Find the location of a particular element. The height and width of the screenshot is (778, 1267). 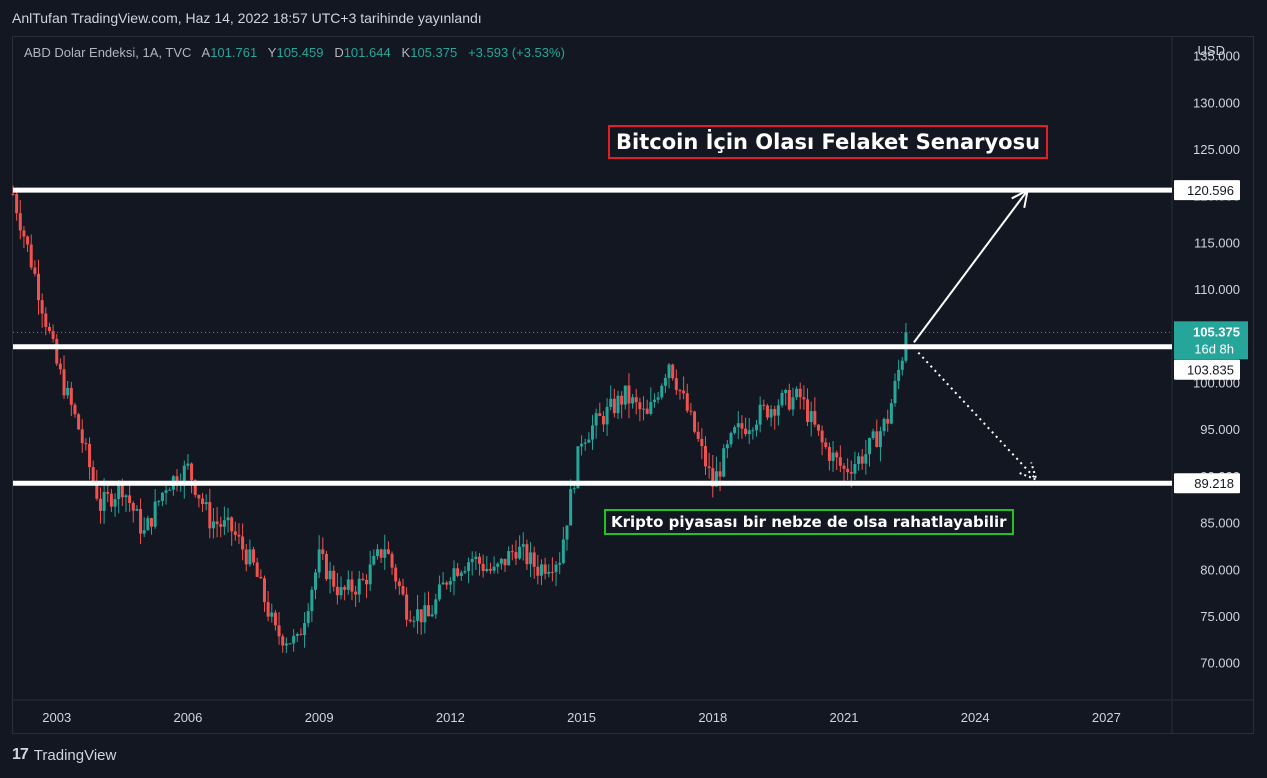

x-tick-label: 2027 is located at coordinates (1106, 717).